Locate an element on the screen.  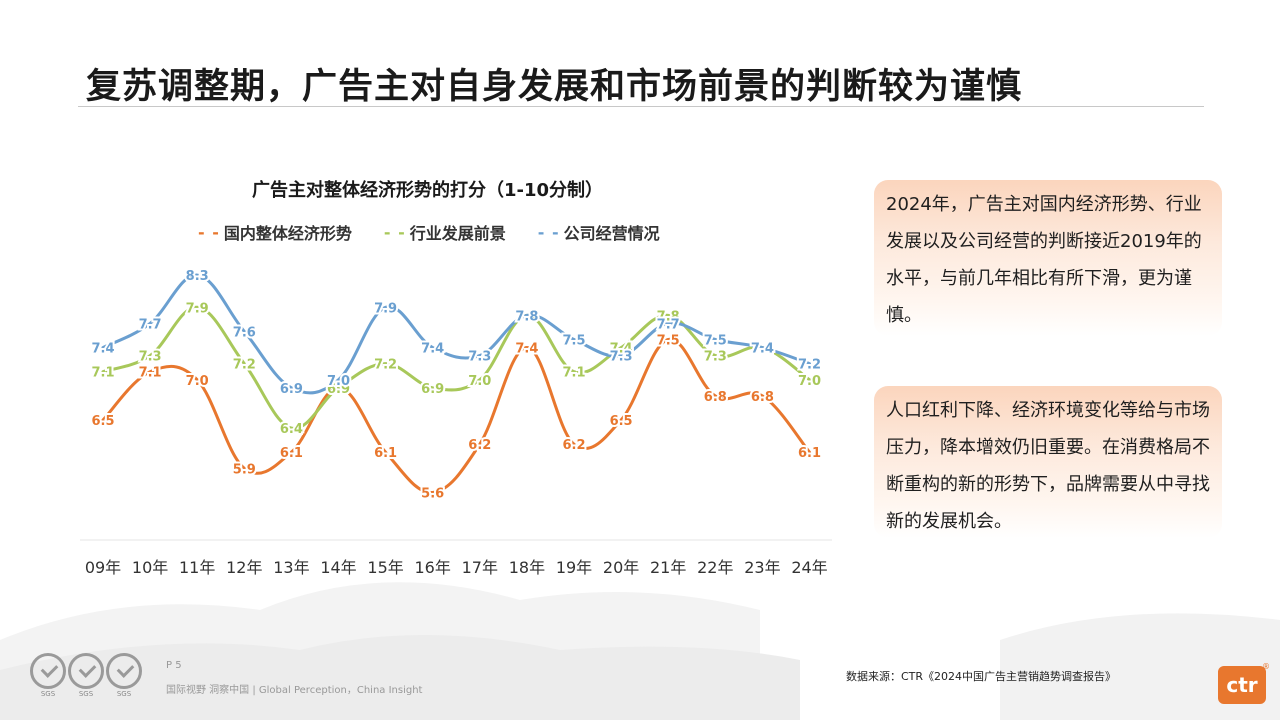
chart-title: 广告主对整体经济形势的打分（1-10分制） is located at coordinates (428, 190).